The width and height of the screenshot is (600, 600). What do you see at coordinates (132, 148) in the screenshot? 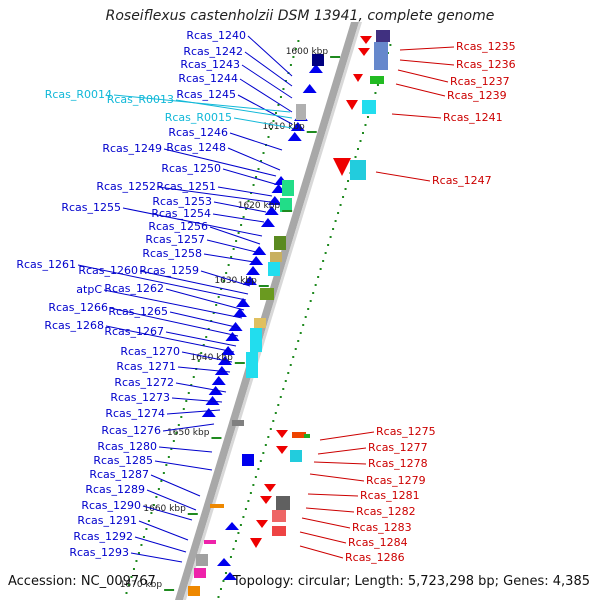
I see `gene-label-left: Rcas_1249` at bounding box center [132, 148].